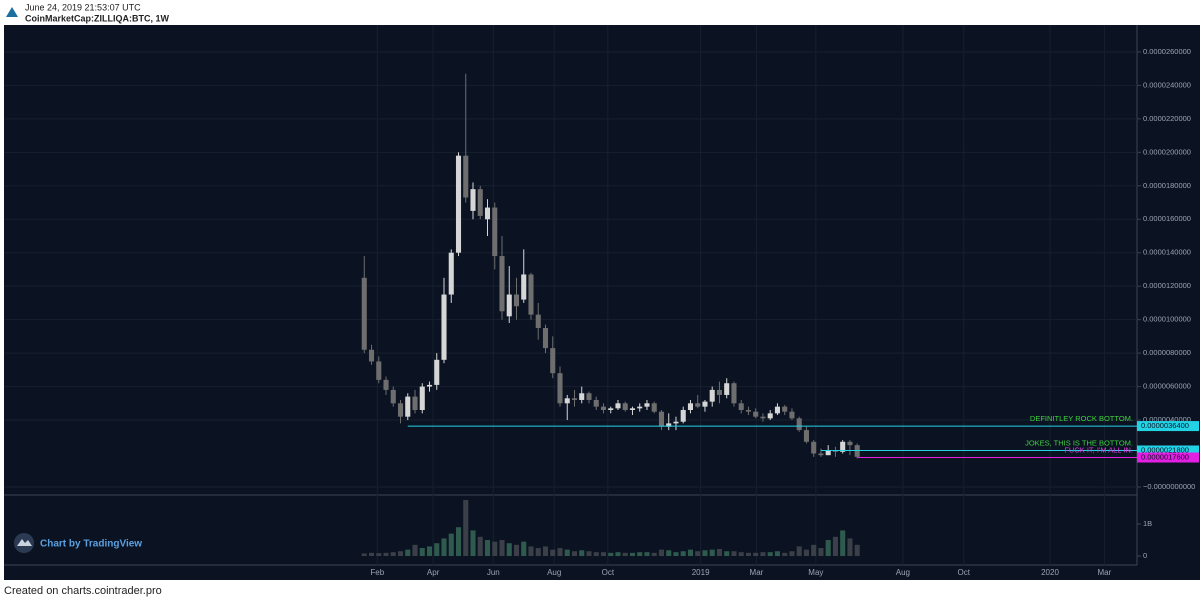 This screenshot has width=1200, height=605. What do you see at coordinates (1168, 450) in the screenshot?
I see `annotation-label-box` at bounding box center [1168, 450].